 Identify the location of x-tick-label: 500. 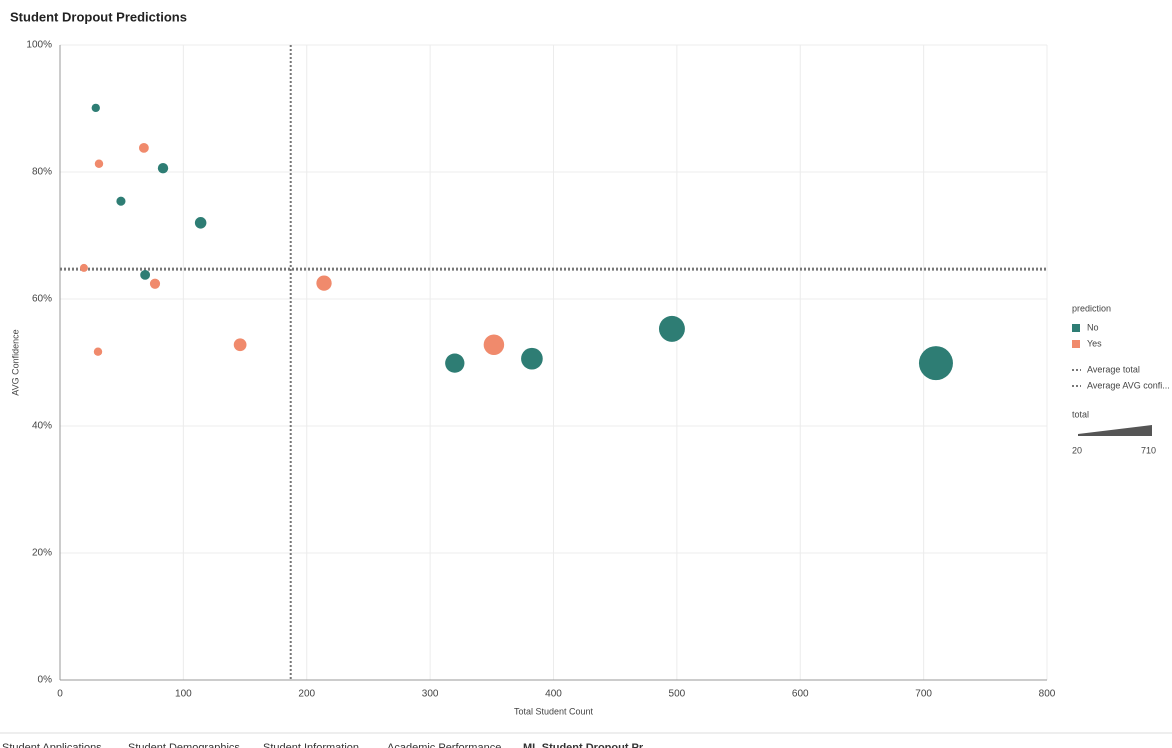
(677, 694).